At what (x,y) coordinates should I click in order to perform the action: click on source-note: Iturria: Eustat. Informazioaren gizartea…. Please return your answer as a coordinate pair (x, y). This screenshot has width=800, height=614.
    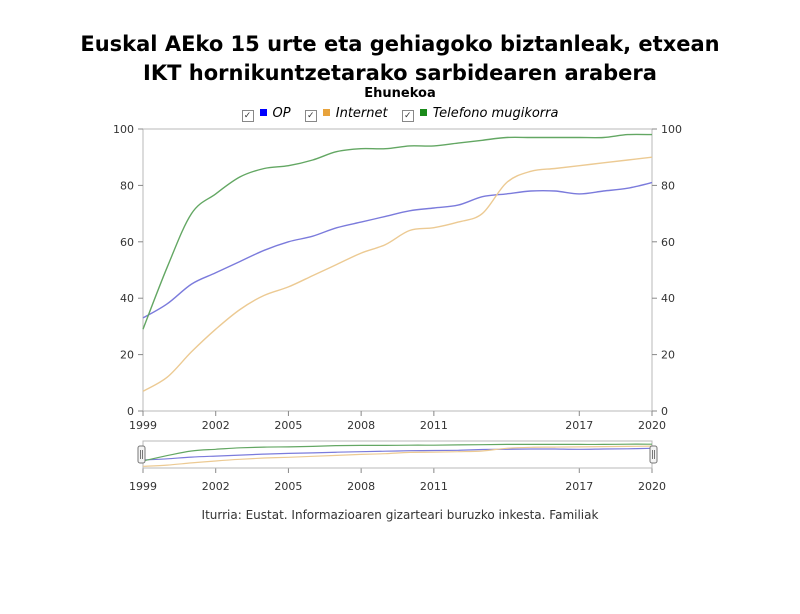
    Looking at the image, I should click on (400, 515).